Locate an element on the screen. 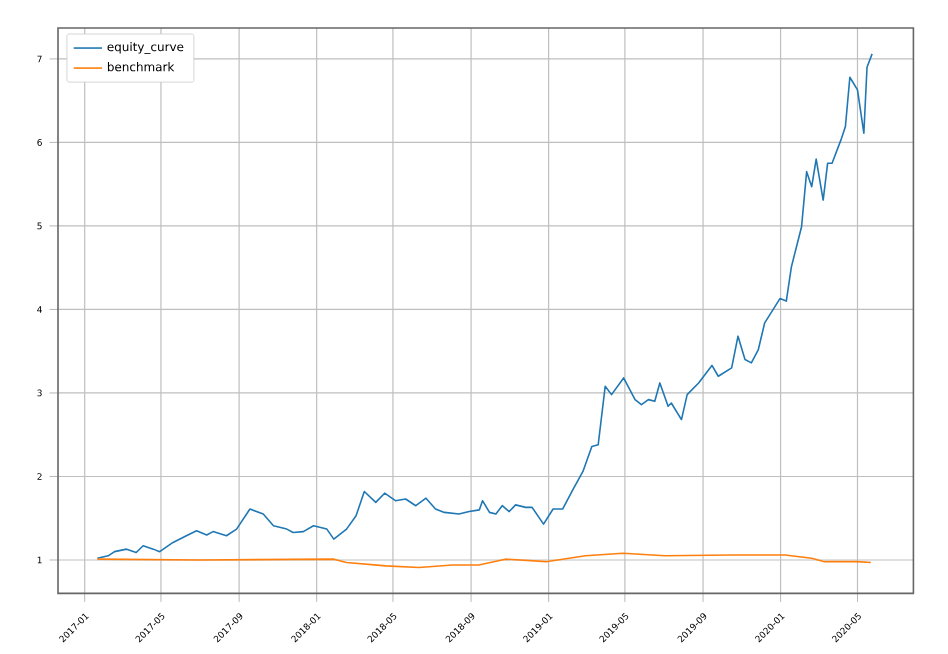  line-series is located at coordinates (484, 560).